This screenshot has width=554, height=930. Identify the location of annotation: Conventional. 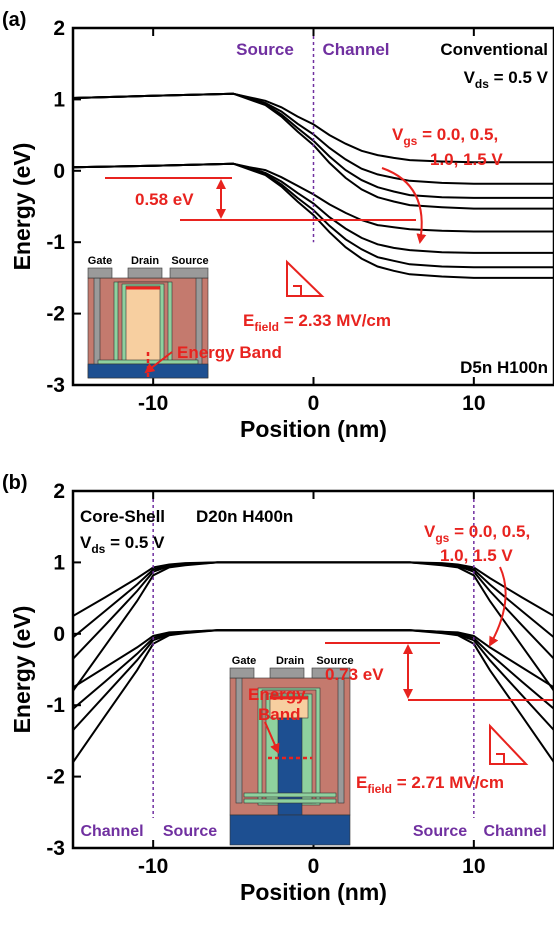
(494, 49).